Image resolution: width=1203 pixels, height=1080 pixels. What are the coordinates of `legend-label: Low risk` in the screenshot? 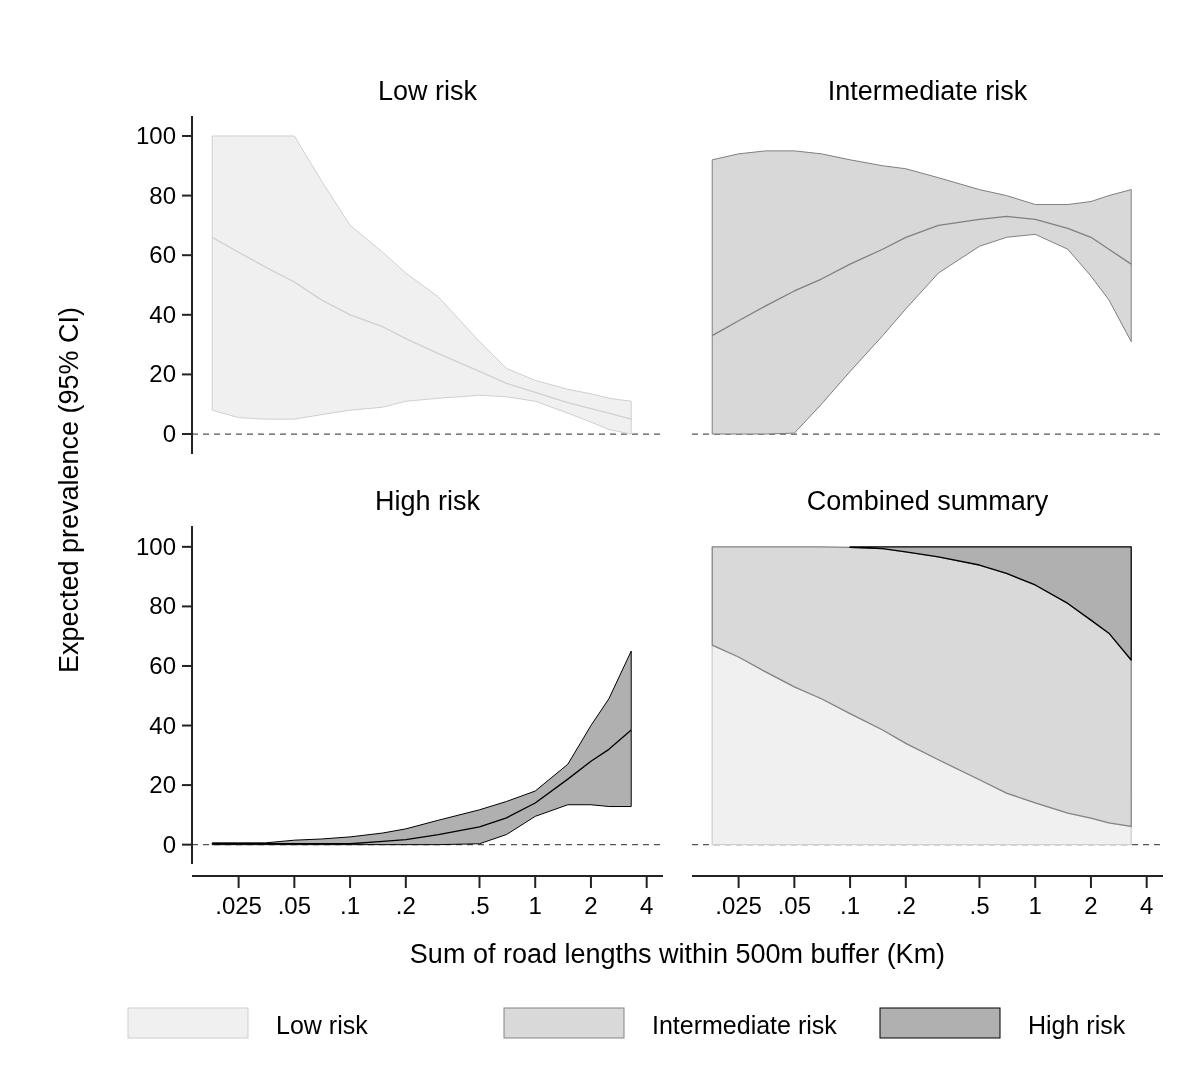 It's located at (322, 1025).